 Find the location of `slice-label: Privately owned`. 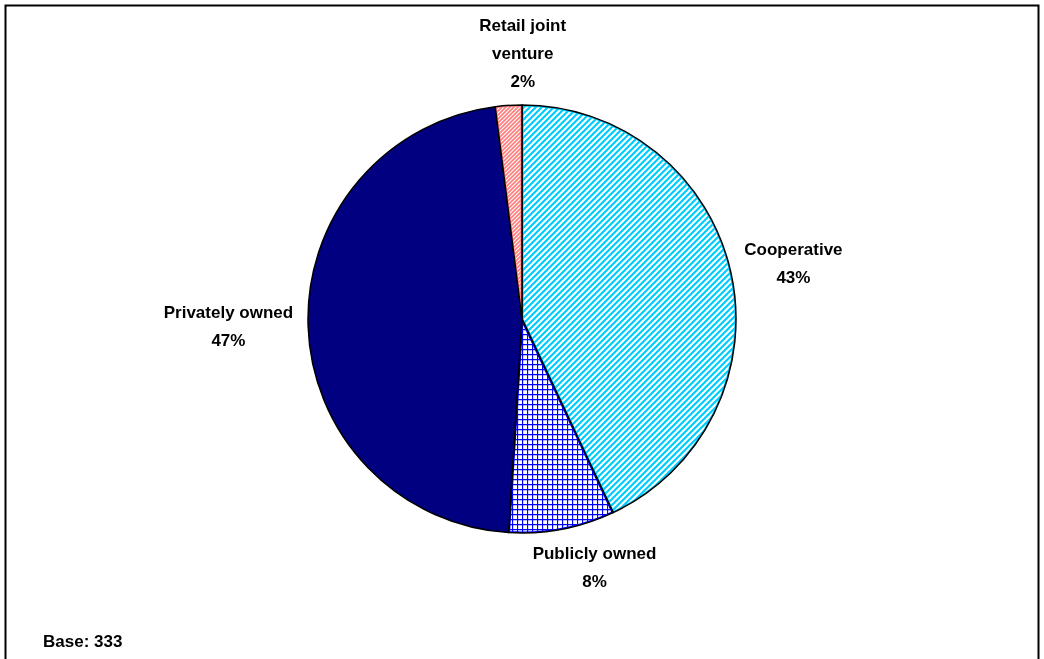

slice-label: Privately owned is located at coordinates (228, 313).